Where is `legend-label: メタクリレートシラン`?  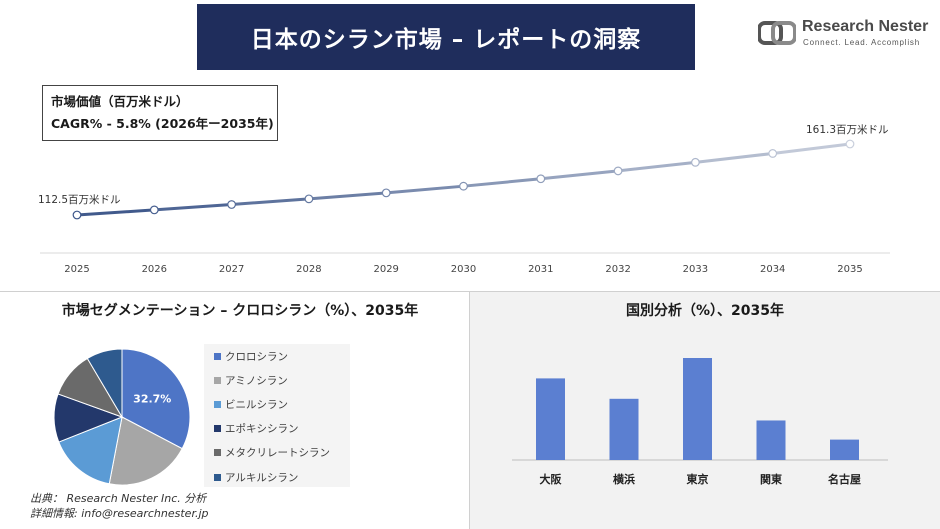 legend-label: メタクリレートシラン is located at coordinates (277, 453).